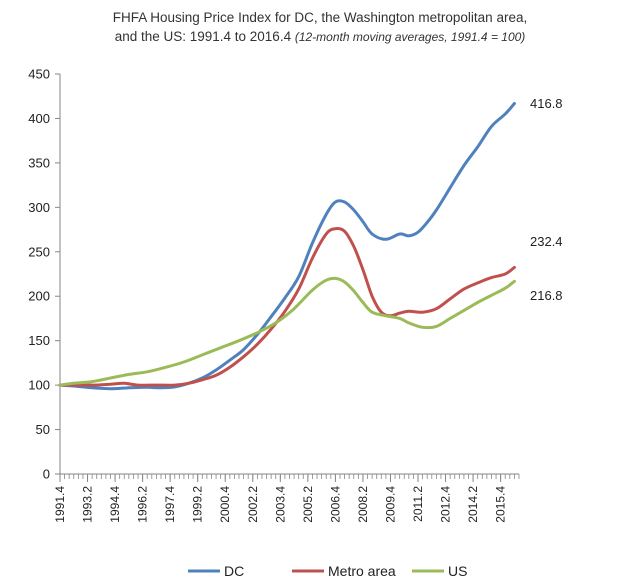 The height and width of the screenshot is (587, 640). I want to click on legend-label-dc: DC, so click(234, 571).